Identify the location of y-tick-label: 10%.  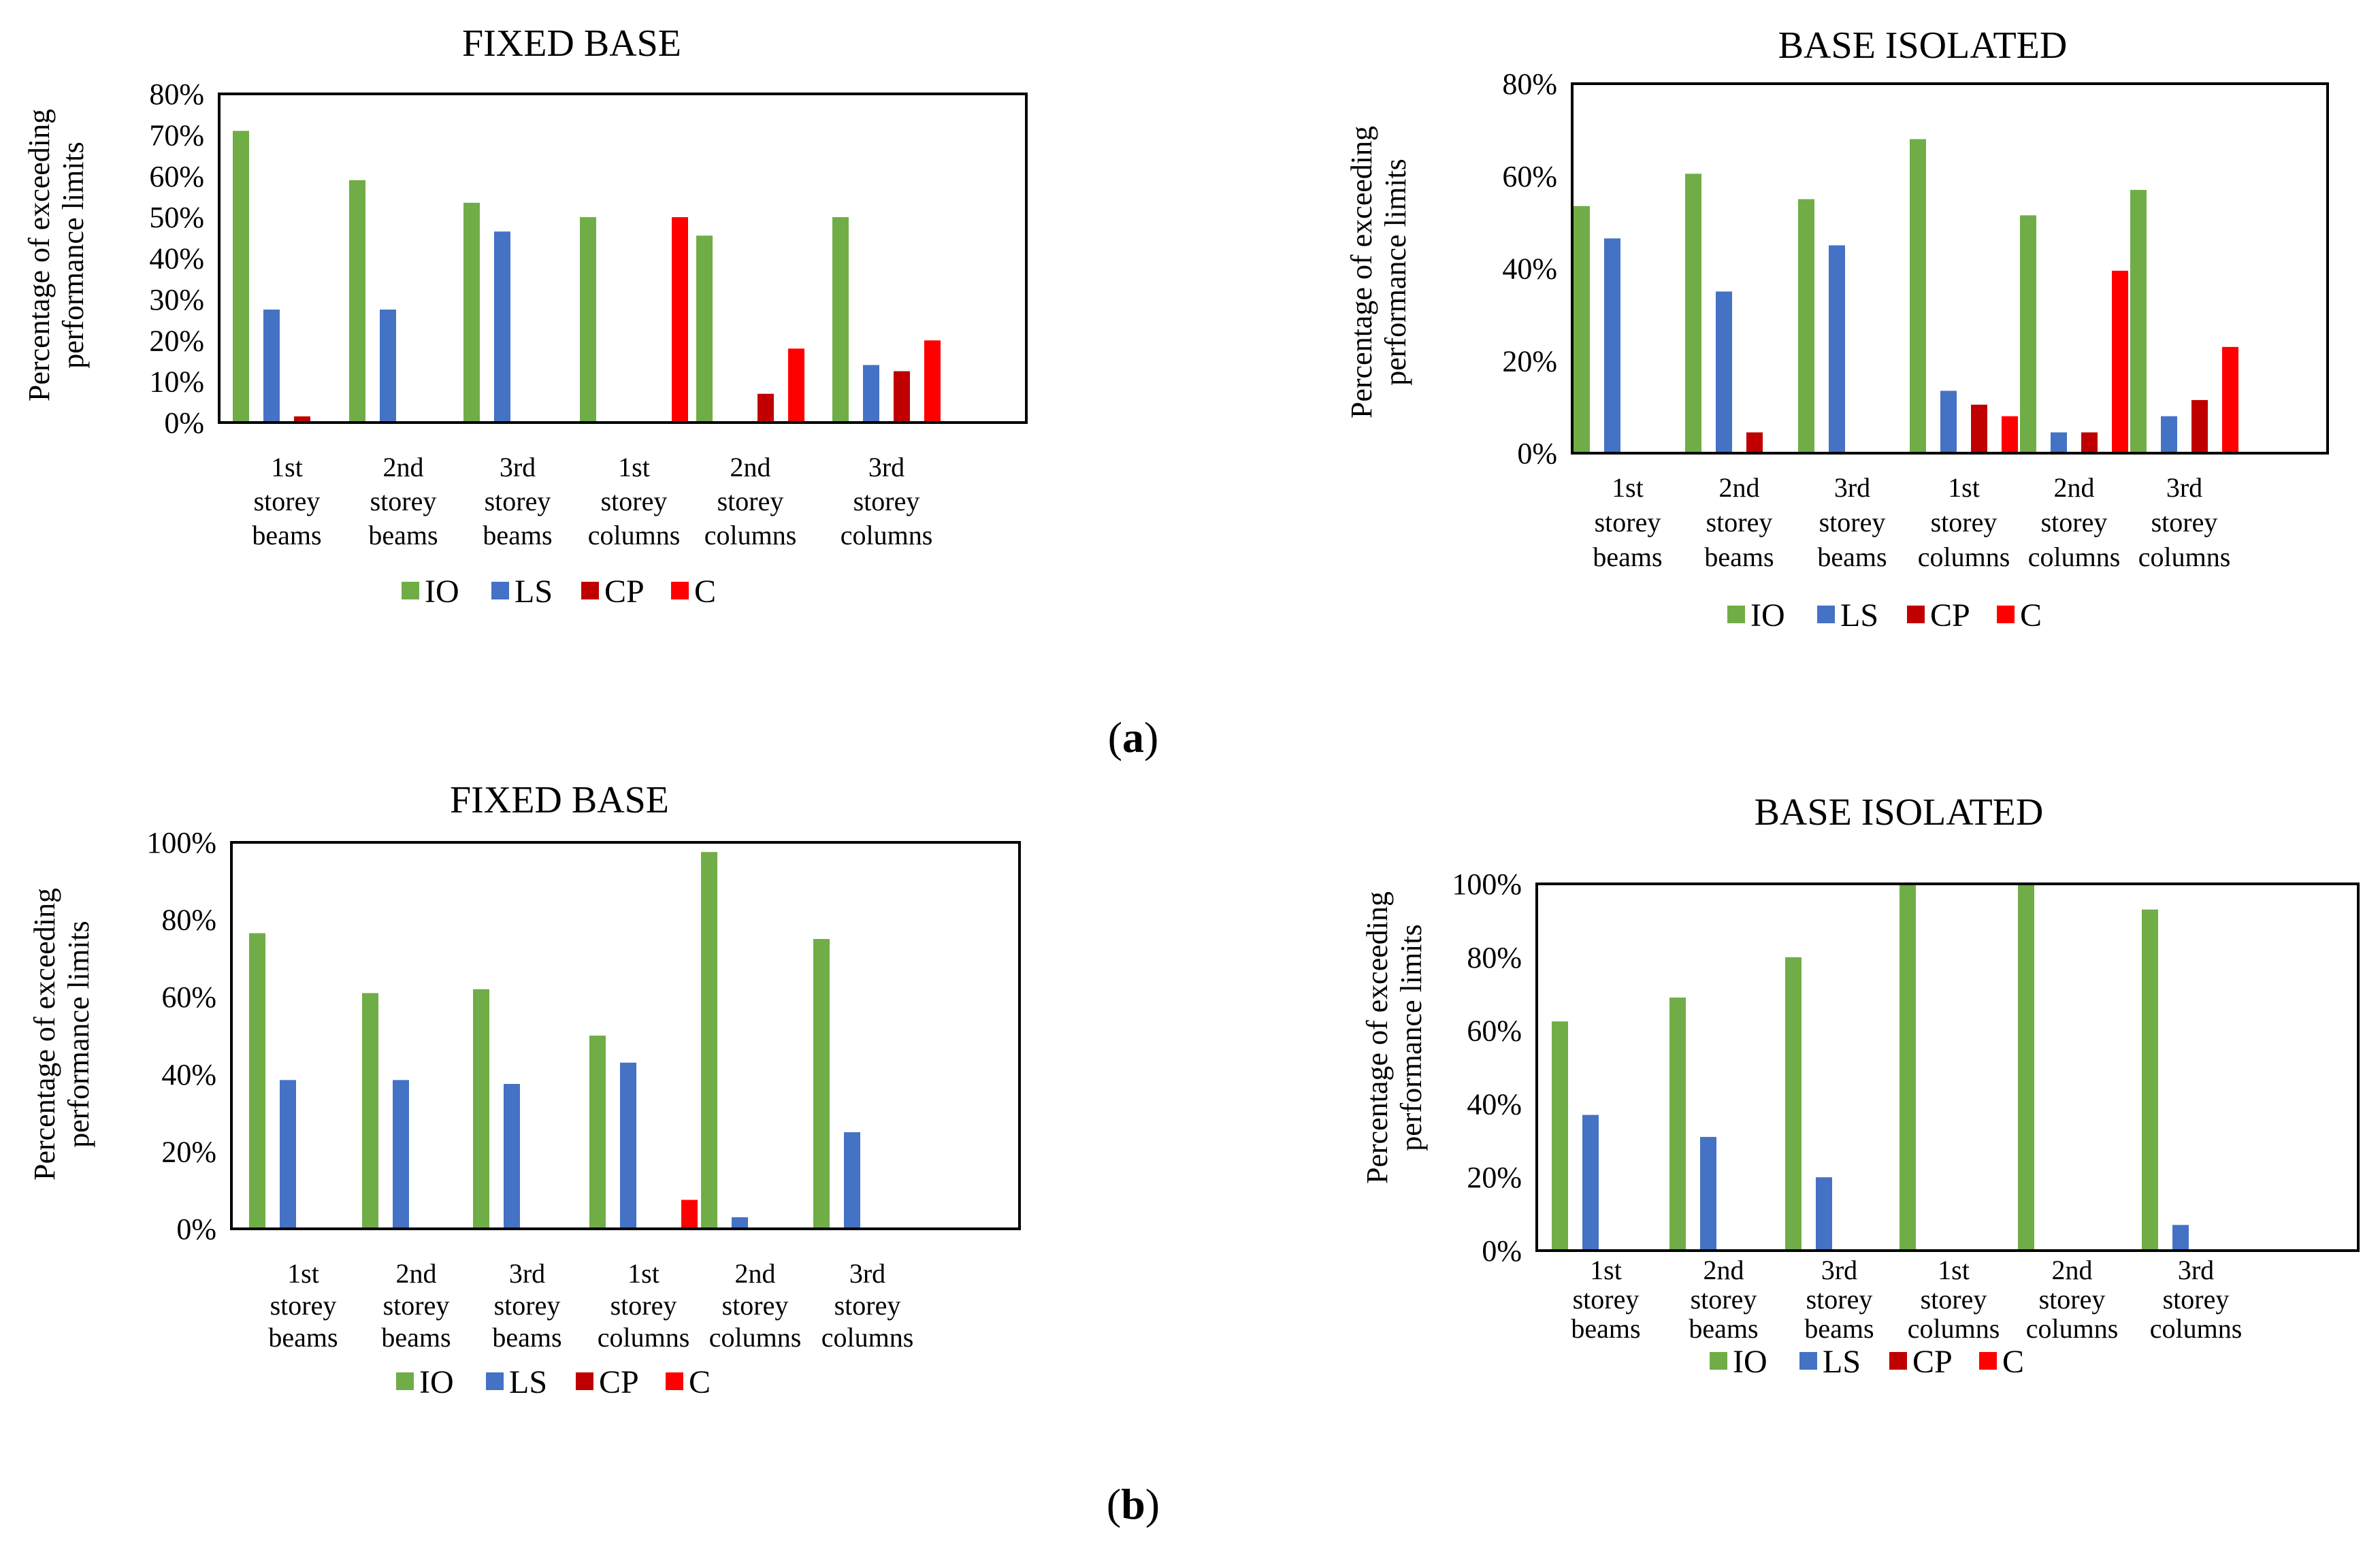
(176, 382).